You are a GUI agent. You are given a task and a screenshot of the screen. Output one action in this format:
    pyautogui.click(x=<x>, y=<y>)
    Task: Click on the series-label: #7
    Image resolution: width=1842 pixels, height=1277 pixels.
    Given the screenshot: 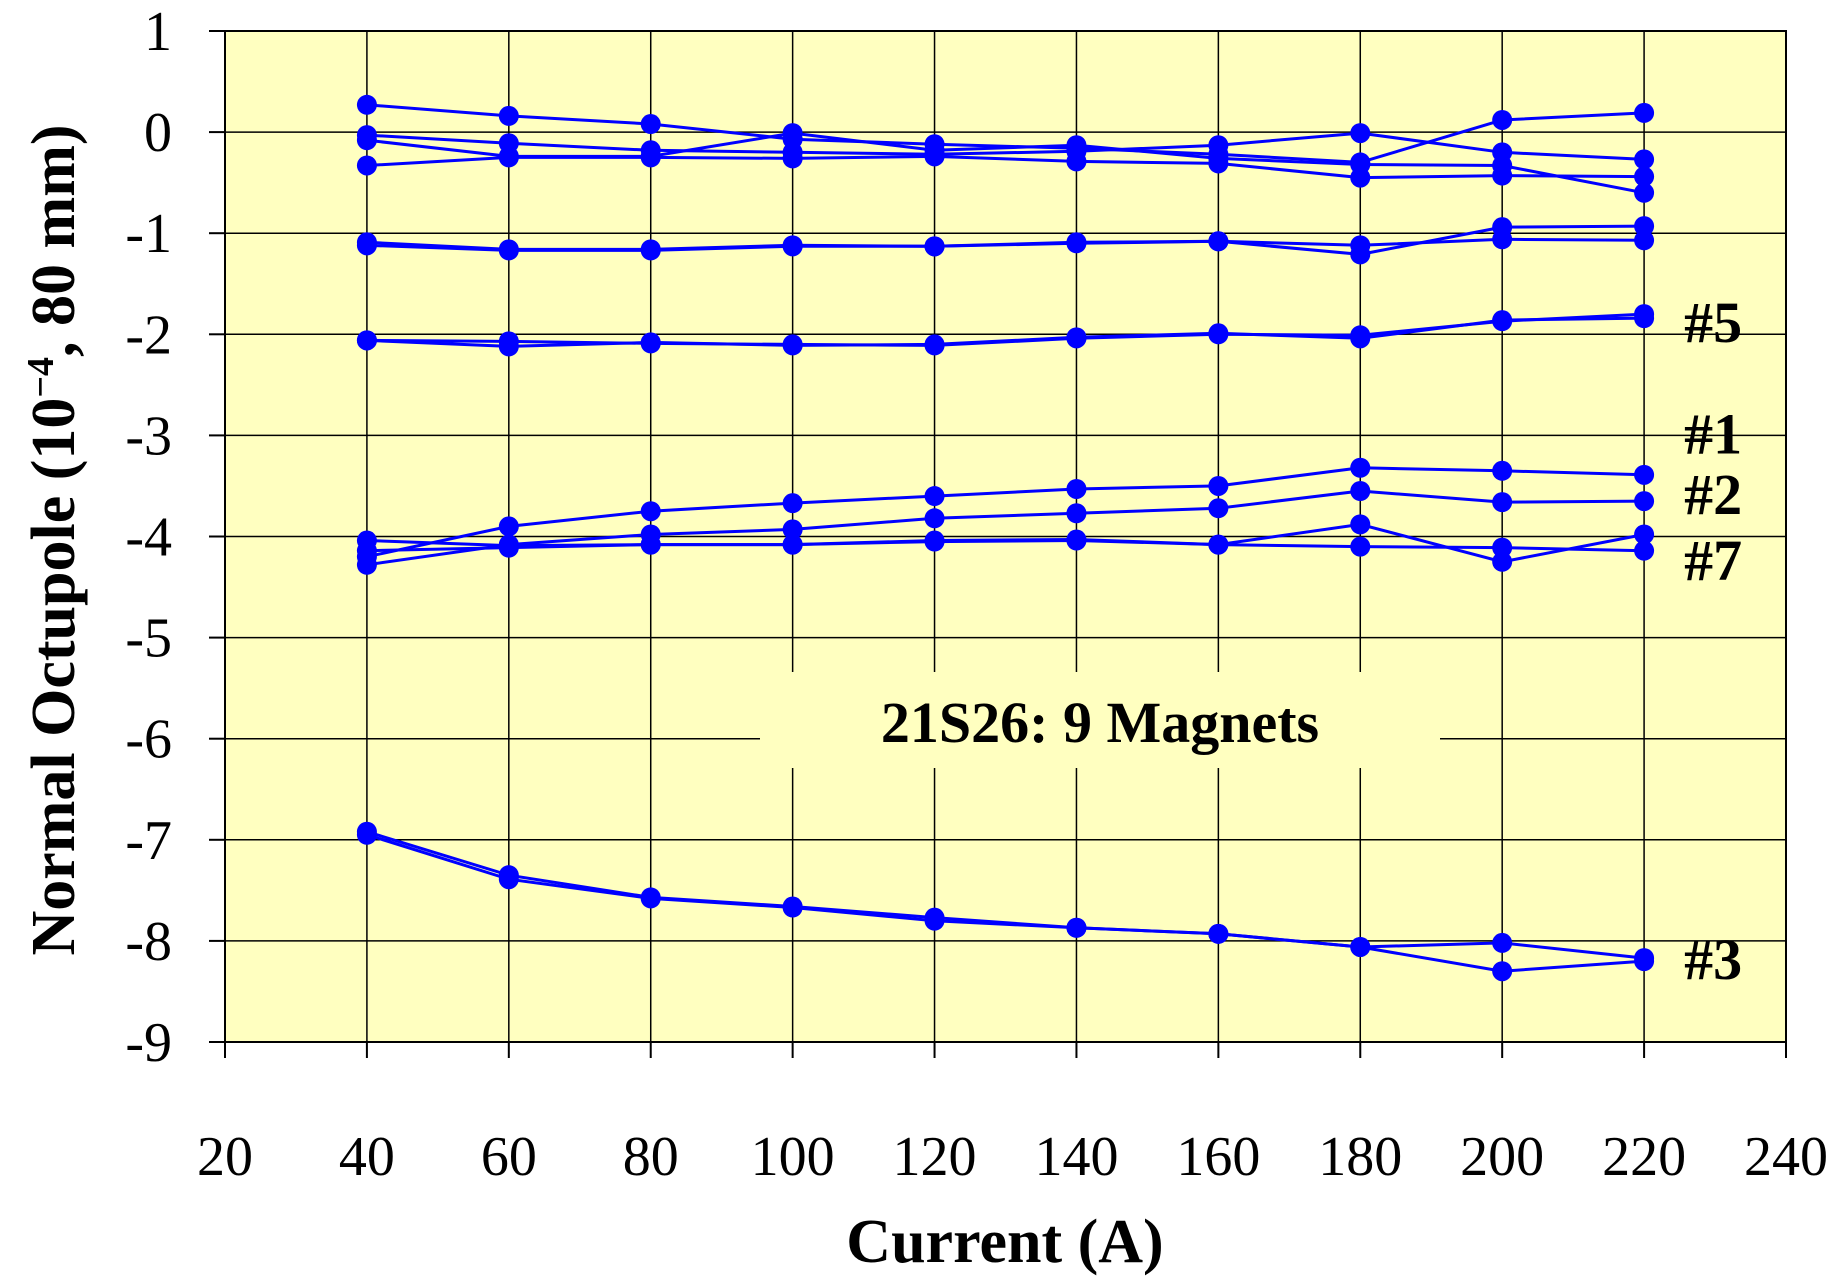 What is the action you would take?
    pyautogui.click(x=1713, y=560)
    